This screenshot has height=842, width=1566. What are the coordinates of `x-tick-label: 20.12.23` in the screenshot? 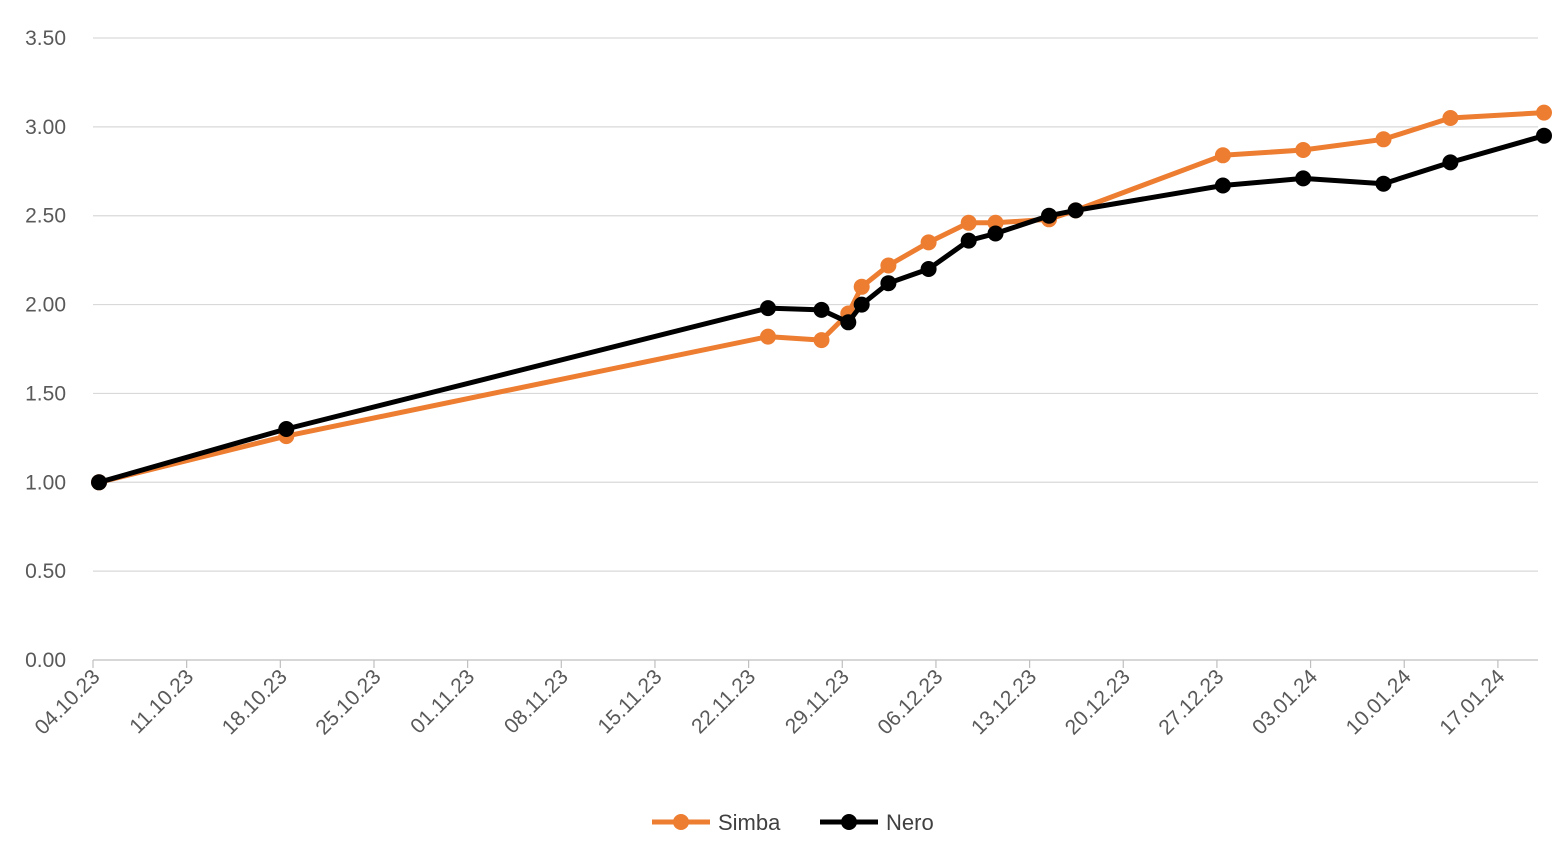 It's located at (1098, 702).